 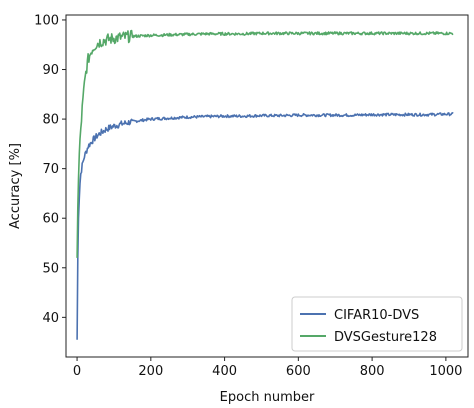 I want to click on y-tick-label: 50, so click(x=50, y=268).